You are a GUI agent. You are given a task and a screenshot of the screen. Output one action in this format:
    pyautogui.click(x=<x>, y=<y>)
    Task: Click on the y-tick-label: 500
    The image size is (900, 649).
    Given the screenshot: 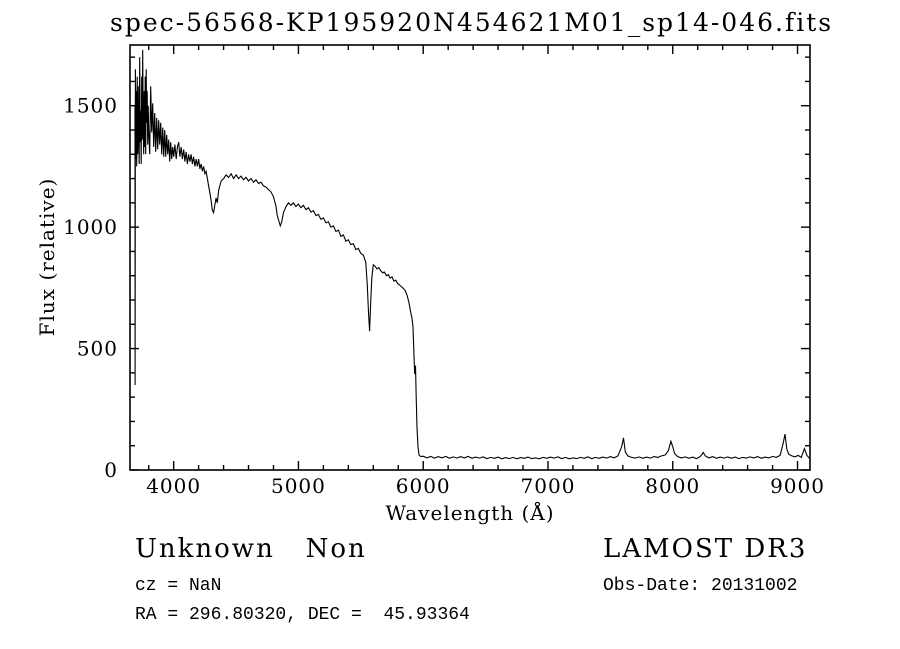 What is the action you would take?
    pyautogui.click(x=97, y=349)
    